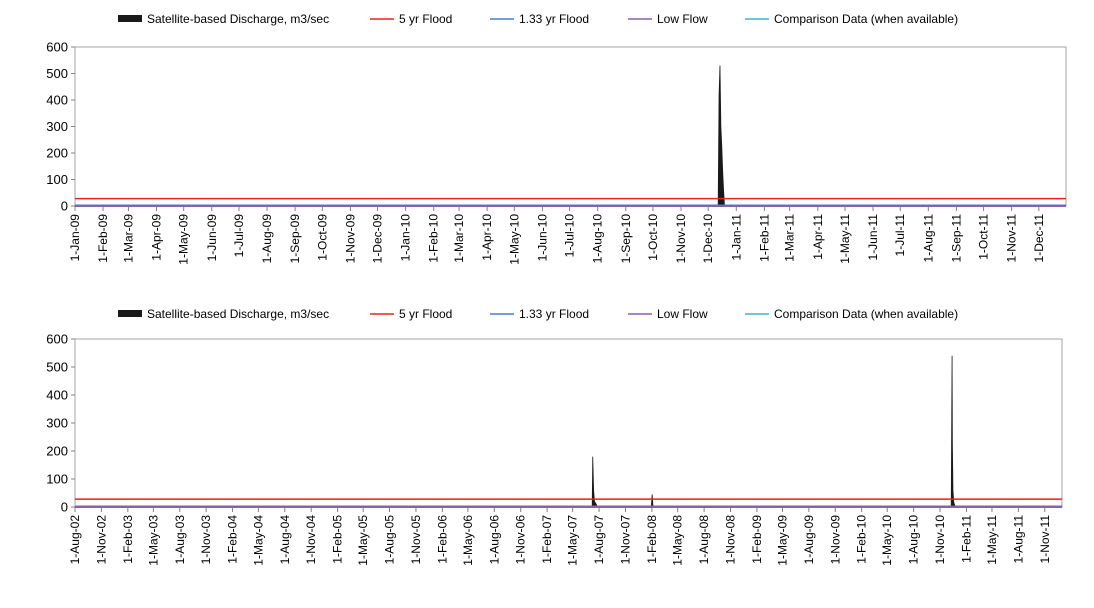  What do you see at coordinates (157, 237) in the screenshot?
I see `x-tick-label: 1-Apr-09` at bounding box center [157, 237].